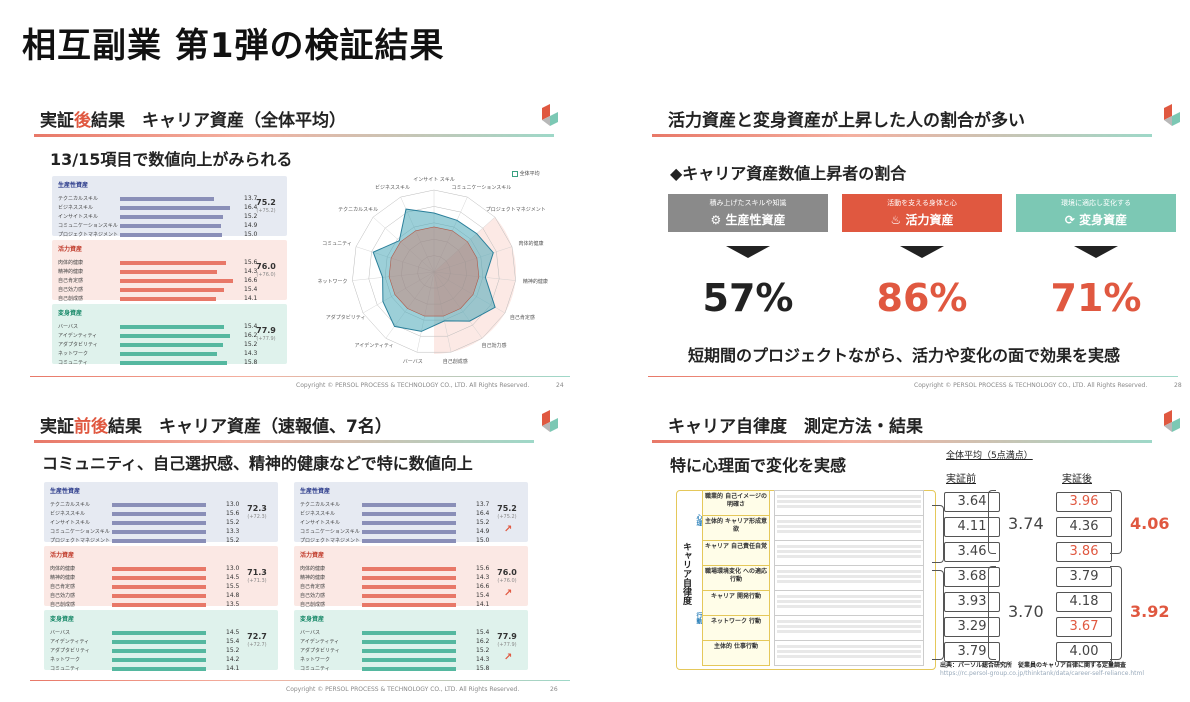  Describe the element at coordinates (80, 532) in the screenshot. I see `asset-label: コミュニケーションスキル` at that location.